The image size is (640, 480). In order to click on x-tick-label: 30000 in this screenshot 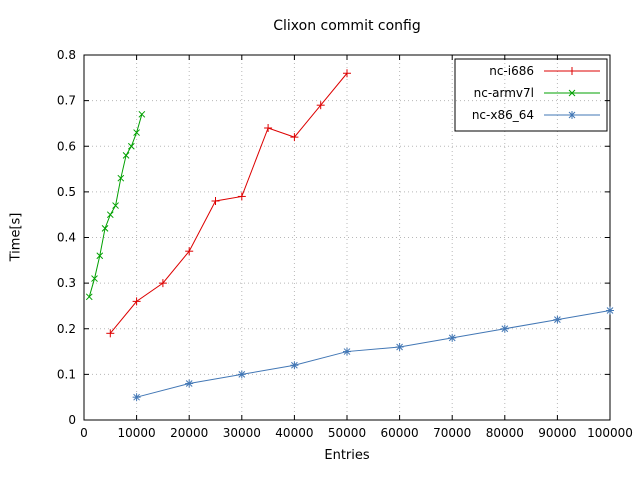, I will do `click(242, 433)`.